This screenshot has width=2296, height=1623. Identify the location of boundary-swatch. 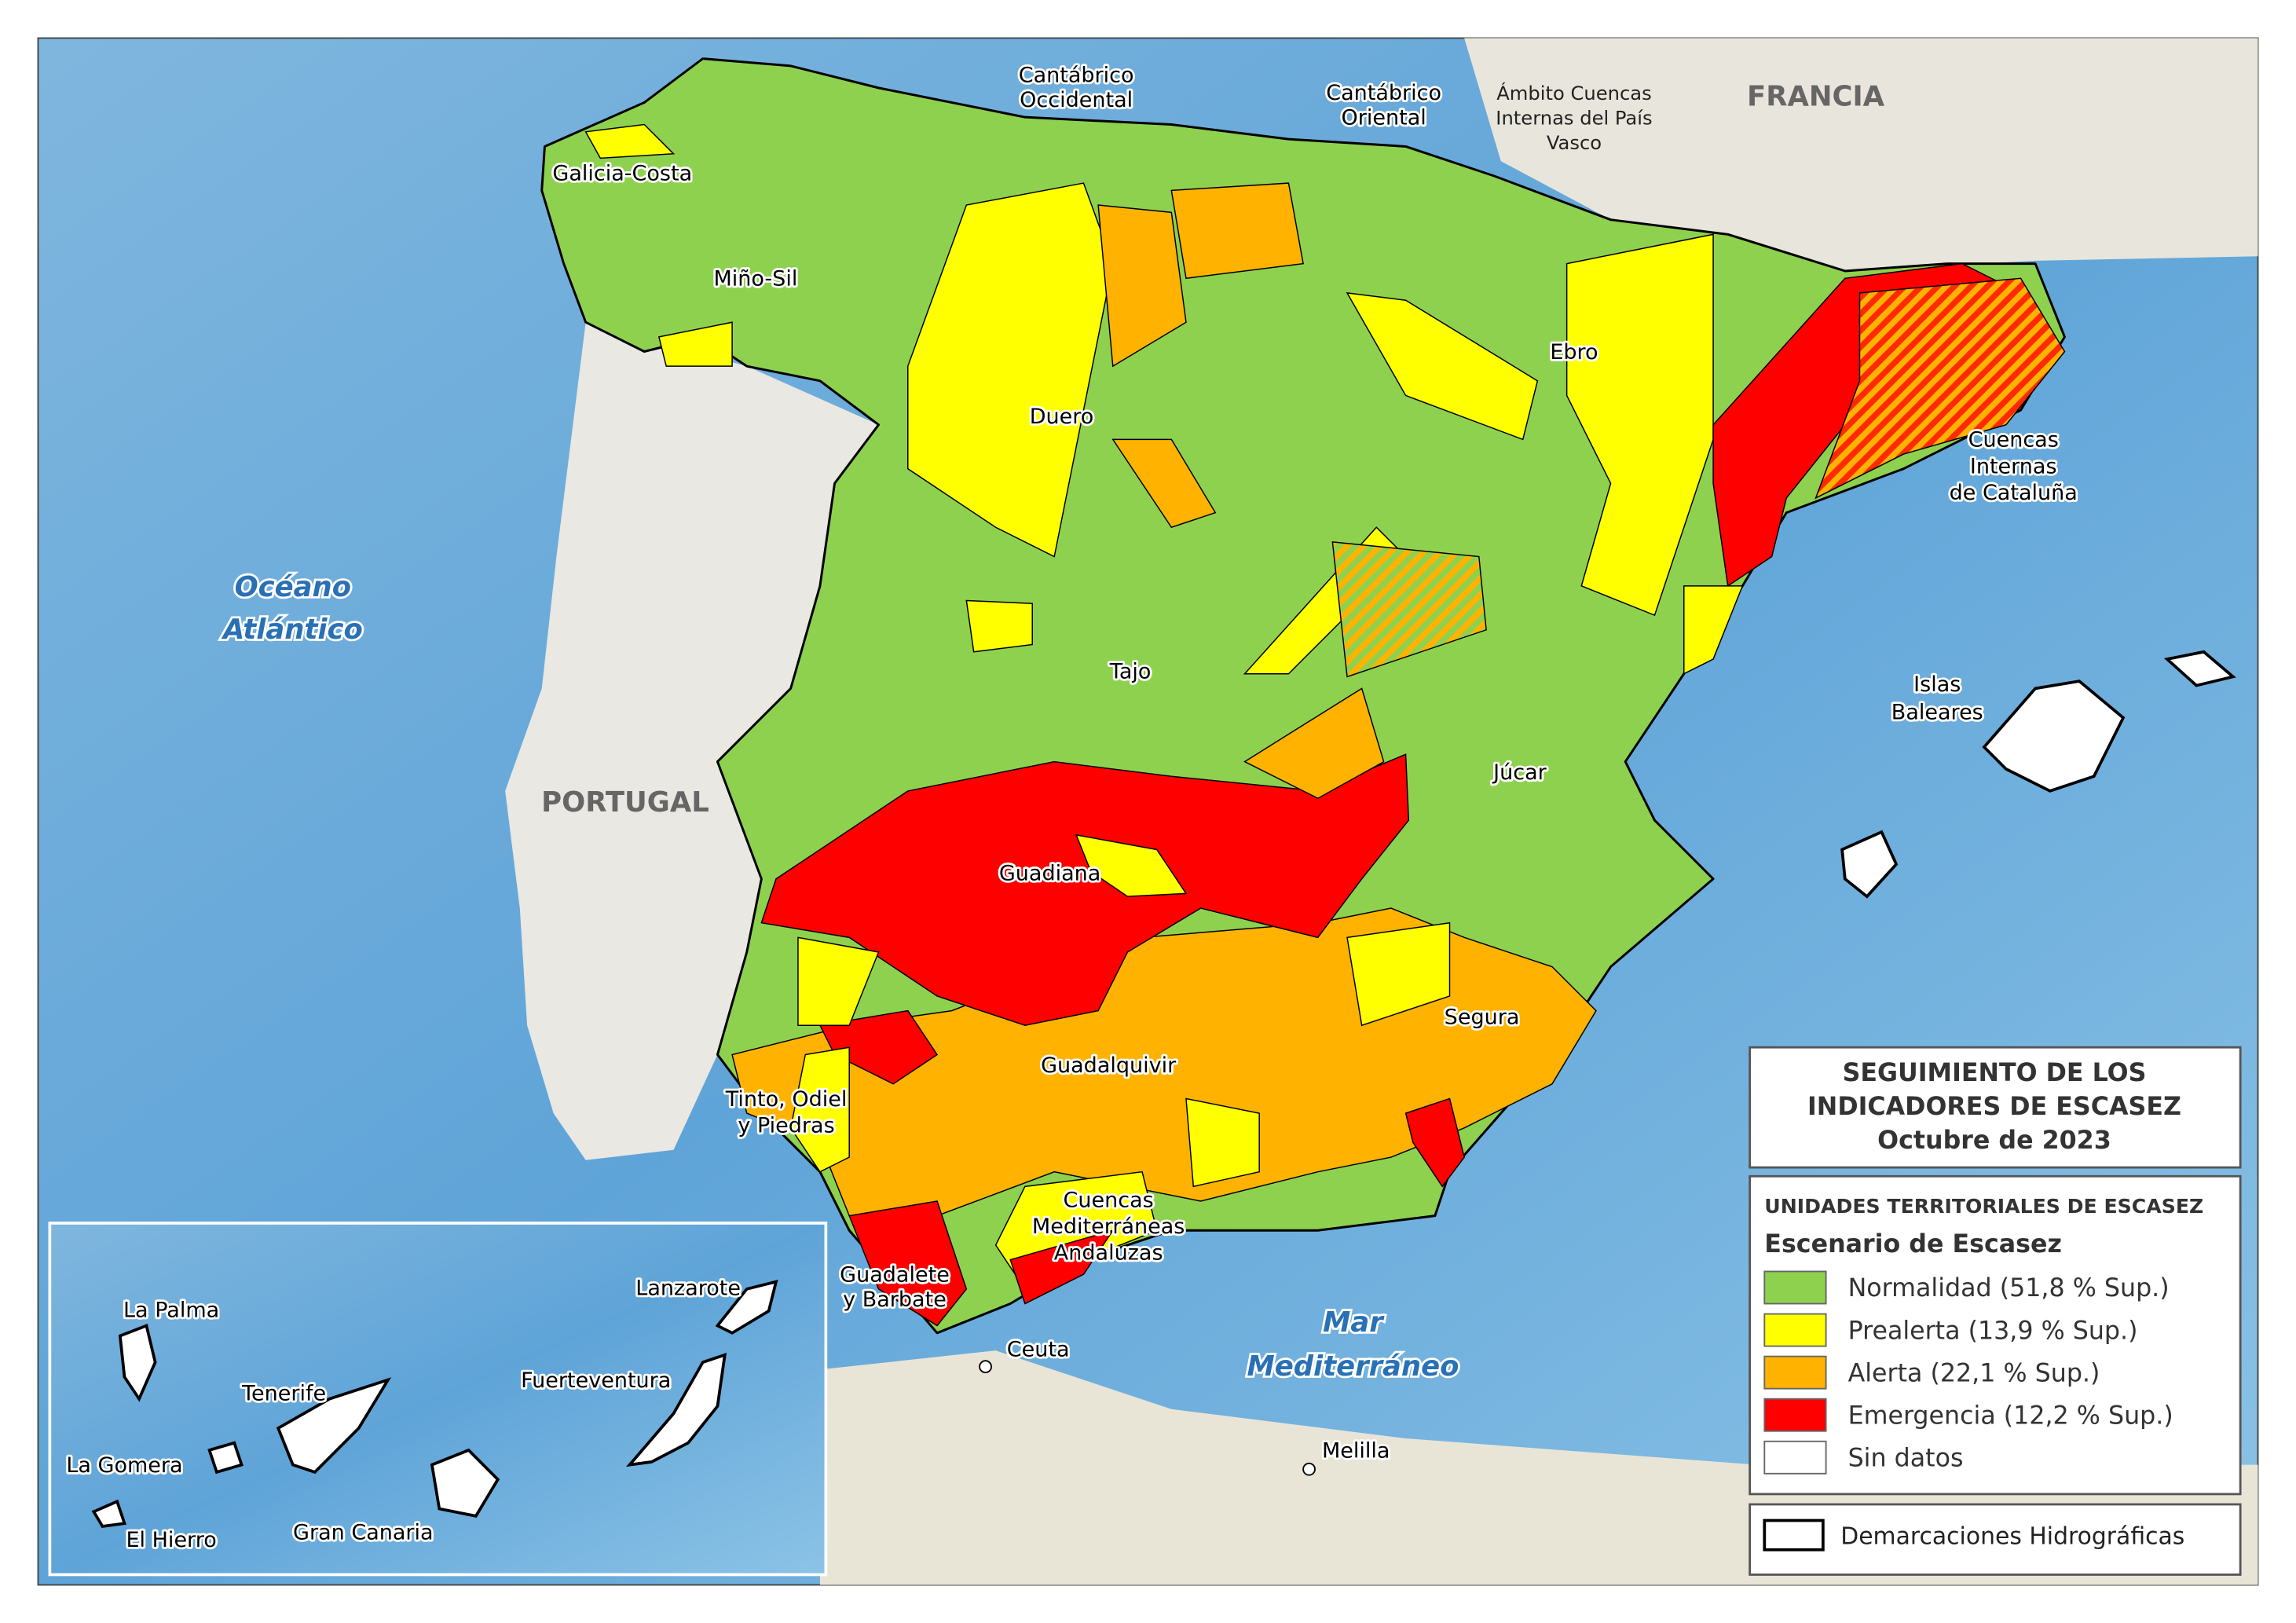
(1794, 1535).